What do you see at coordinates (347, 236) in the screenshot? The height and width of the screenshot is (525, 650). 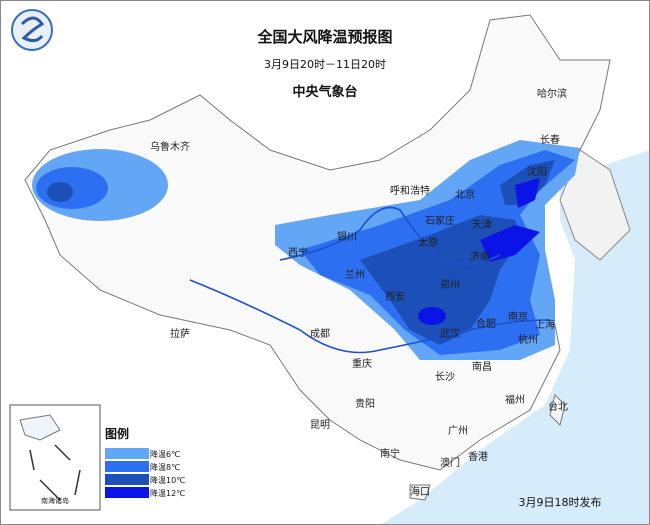 I see `city-label: 银川` at bounding box center [347, 236].